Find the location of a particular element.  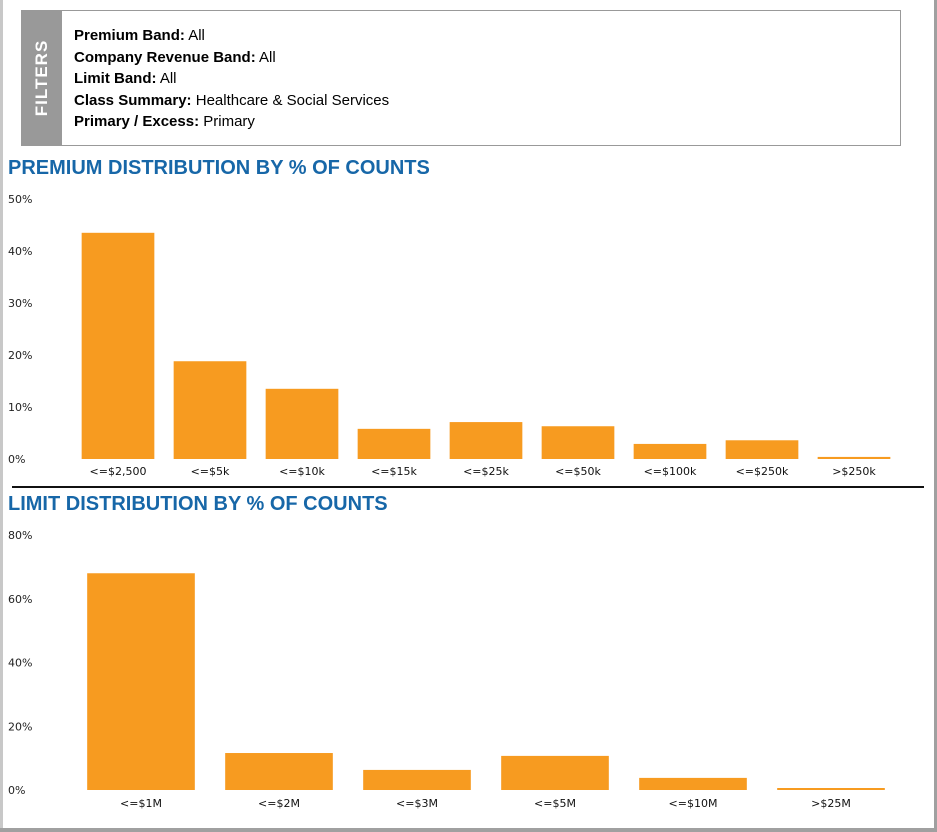

window-border-left is located at coordinates (1, 416).